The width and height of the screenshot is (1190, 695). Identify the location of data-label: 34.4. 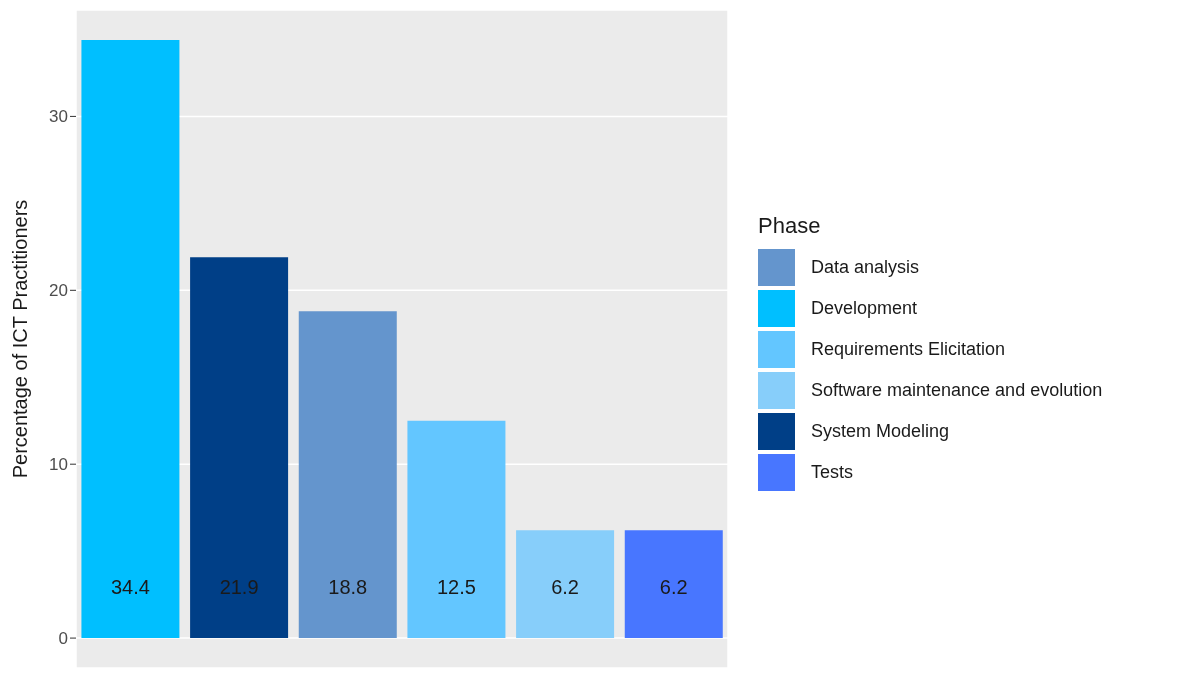
(130, 587).